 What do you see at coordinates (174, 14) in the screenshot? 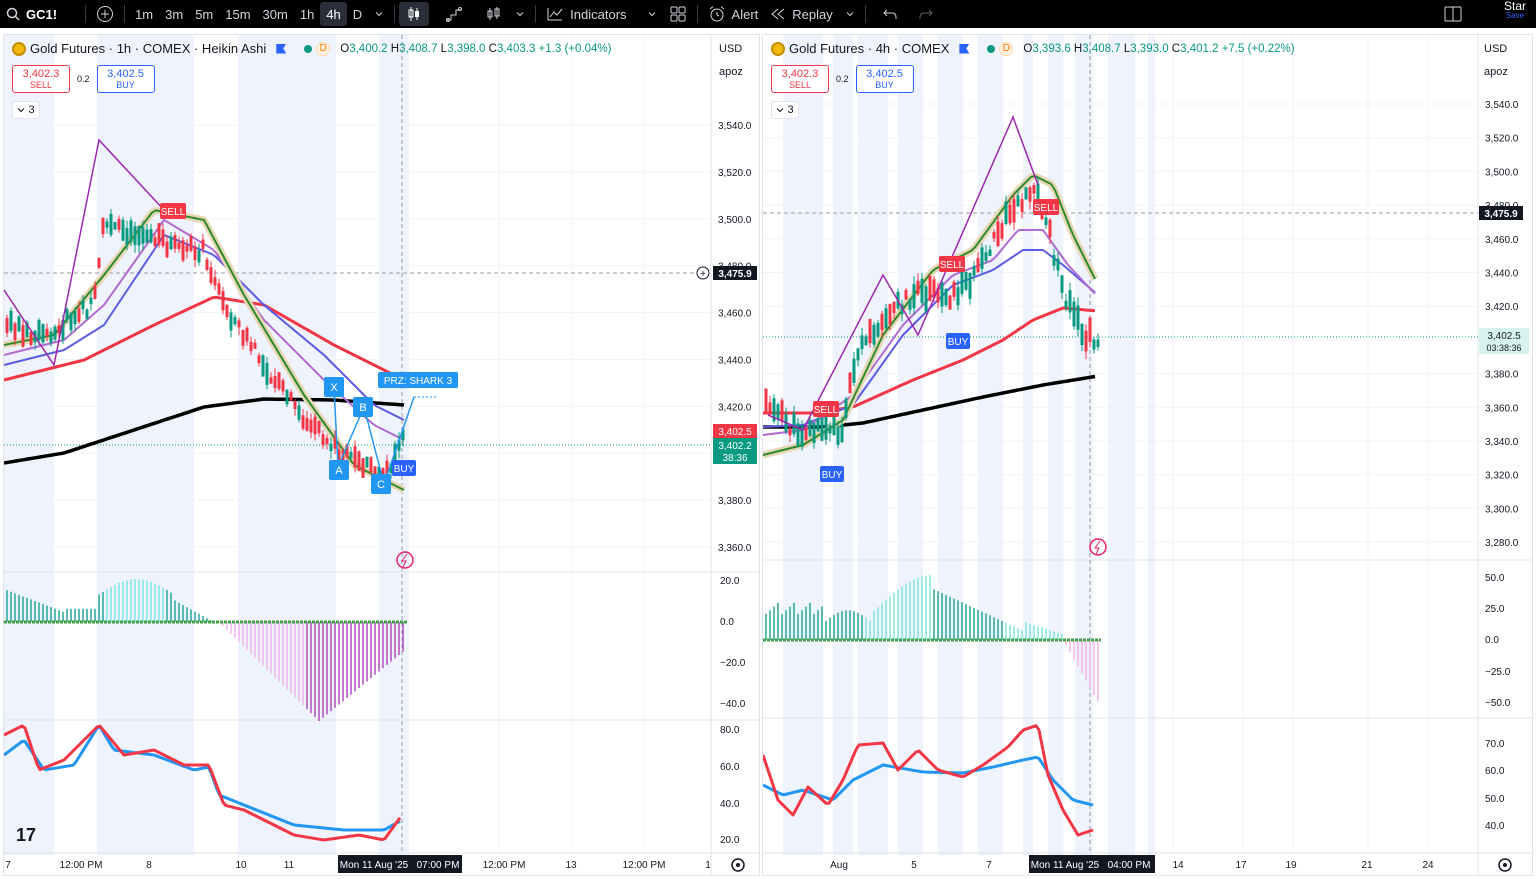
I see `interval-3m: 3m` at bounding box center [174, 14].